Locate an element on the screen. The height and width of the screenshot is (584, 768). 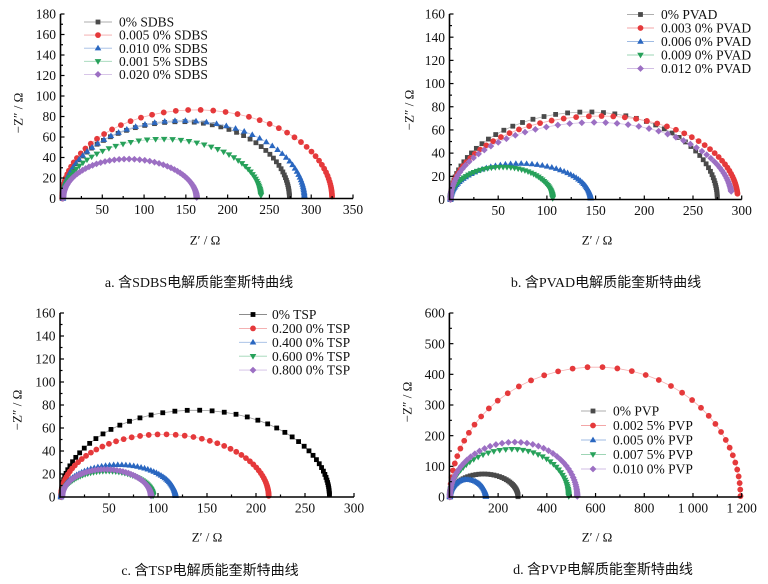
series-0-010-0pct-sdbs is located at coordinates (183, 159).